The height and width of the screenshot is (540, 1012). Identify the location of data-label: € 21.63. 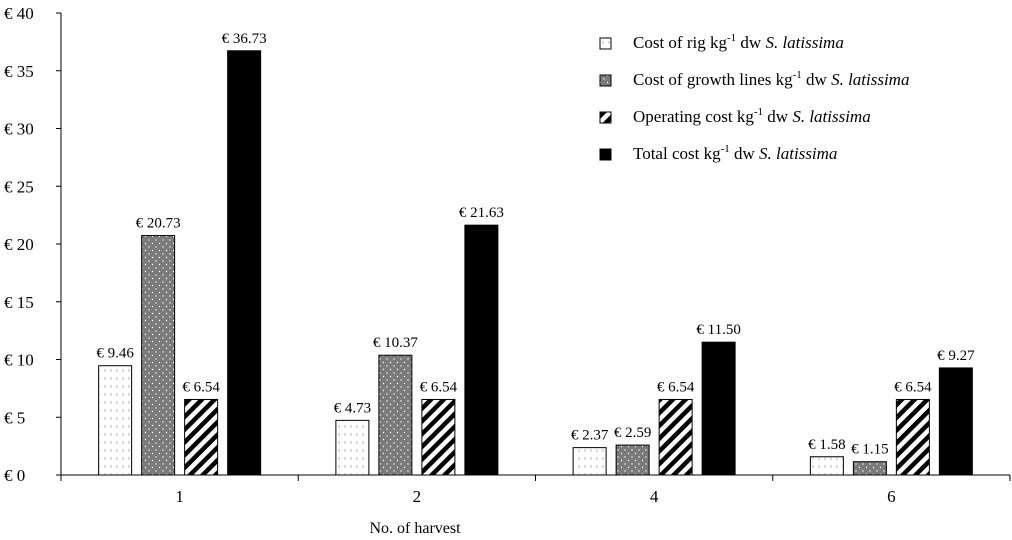
(481, 213).